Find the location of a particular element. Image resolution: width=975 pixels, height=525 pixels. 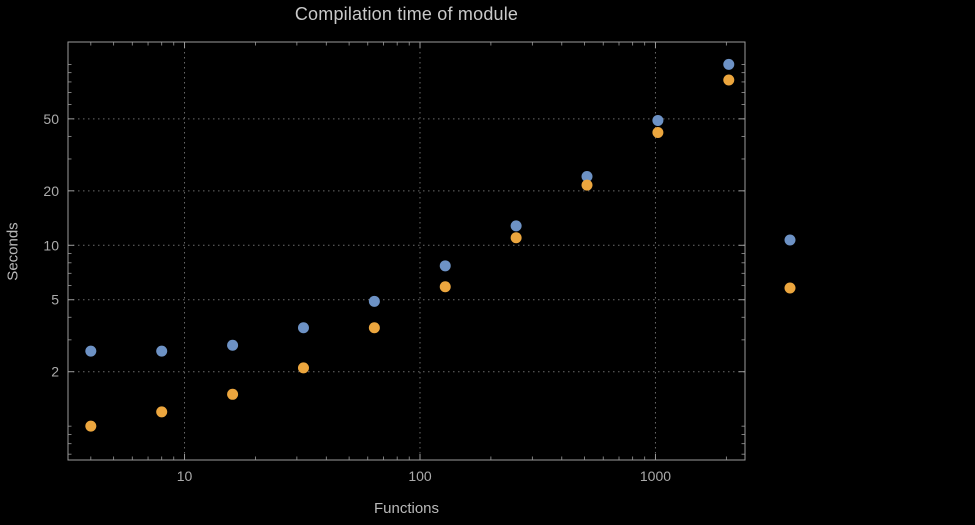

point-series-2-x4 is located at coordinates (91, 426).